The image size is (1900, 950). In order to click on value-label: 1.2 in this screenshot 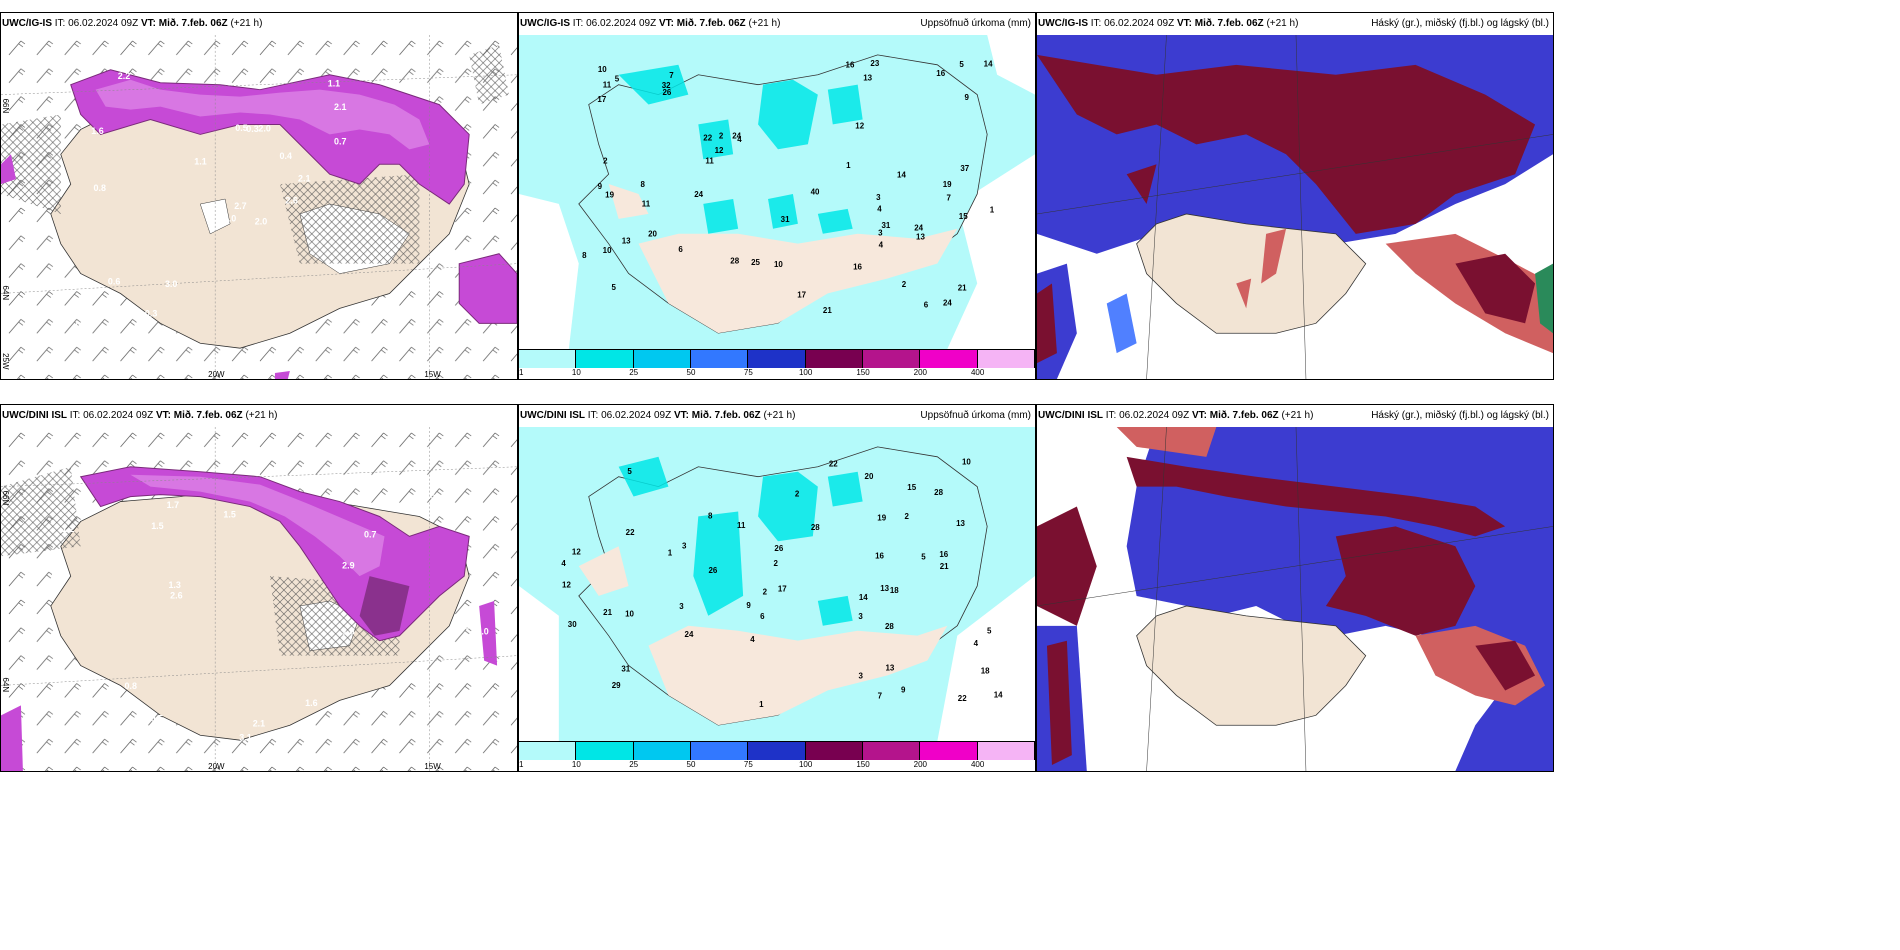, I will do `click(68, 529)`.